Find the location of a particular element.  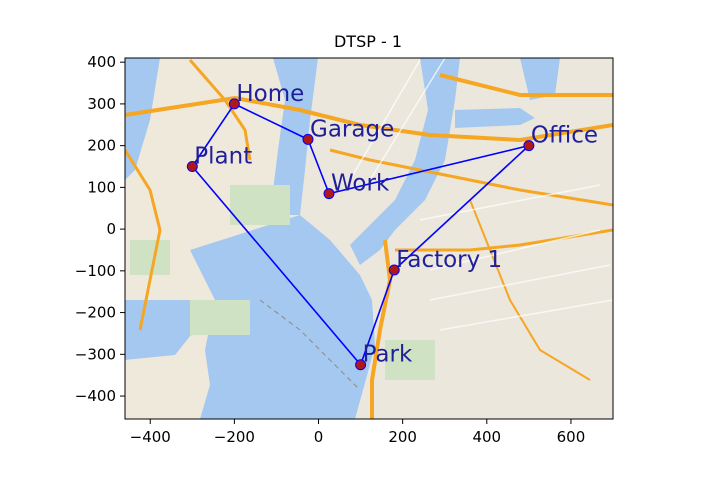

y-tick-label: −100 is located at coordinates (95, 271).